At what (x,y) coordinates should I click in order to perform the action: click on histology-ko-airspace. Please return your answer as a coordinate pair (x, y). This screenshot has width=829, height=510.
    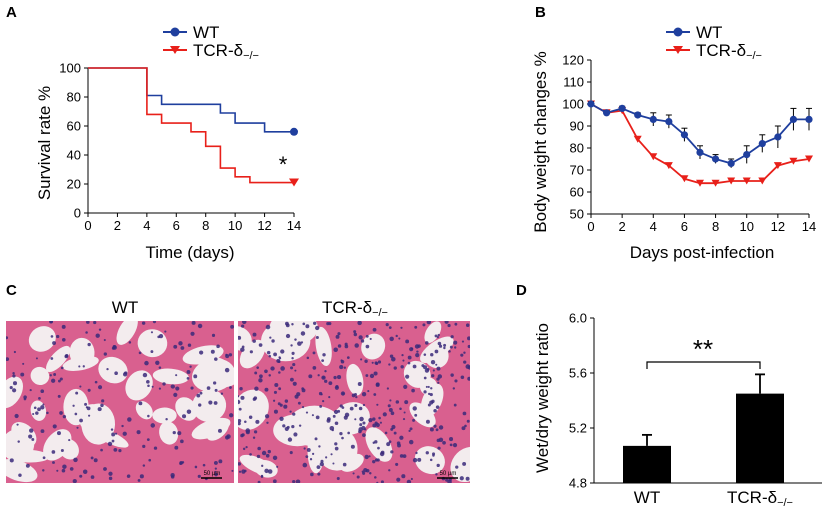
    Looking at the image, I should click on (297, 430).